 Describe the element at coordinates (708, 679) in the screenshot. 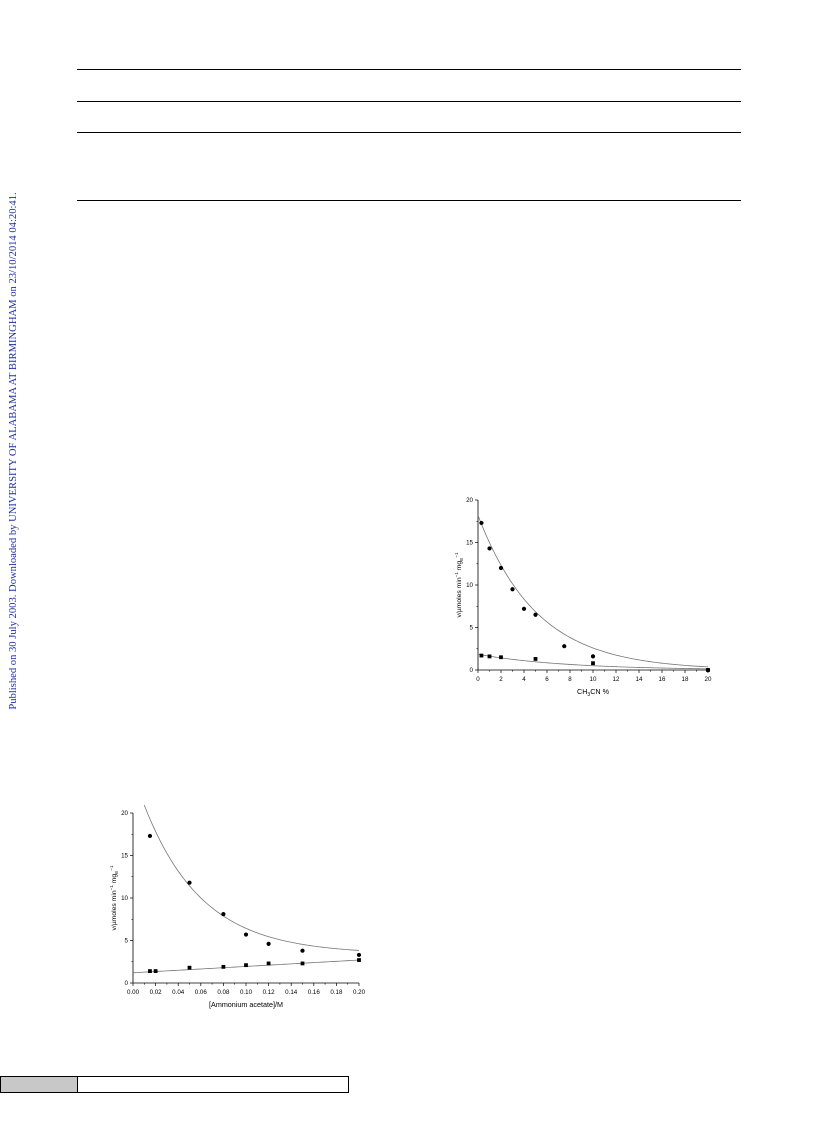

I see `x-tick-label: 20` at that location.